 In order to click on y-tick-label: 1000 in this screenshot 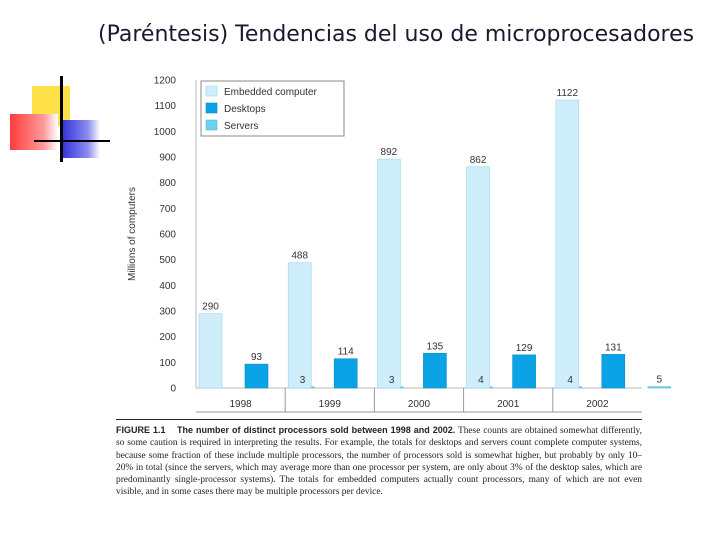, I will do `click(165, 132)`.